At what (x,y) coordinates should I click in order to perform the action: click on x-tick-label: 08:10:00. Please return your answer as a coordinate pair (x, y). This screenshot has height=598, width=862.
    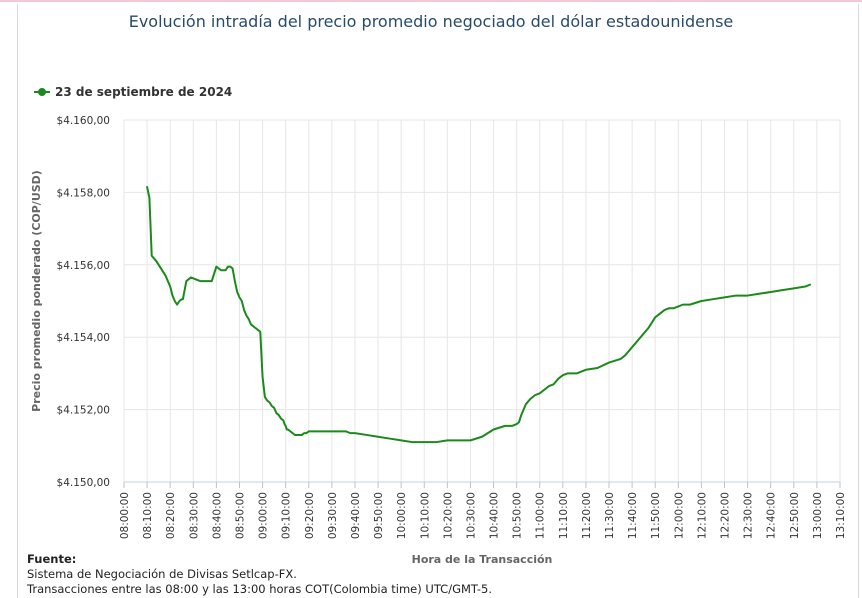
    Looking at the image, I should click on (148, 515).